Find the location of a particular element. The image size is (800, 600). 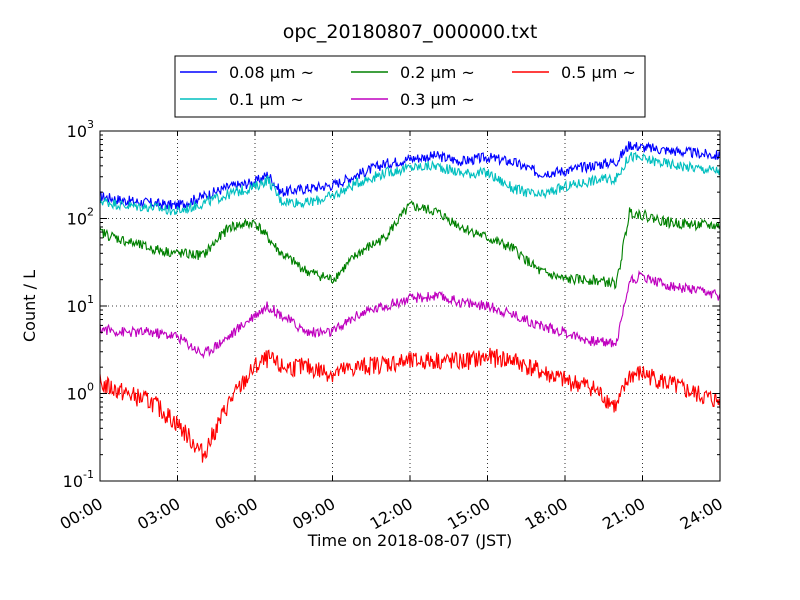

legend-label-4: 0.5 μm ~ is located at coordinates (598, 72).